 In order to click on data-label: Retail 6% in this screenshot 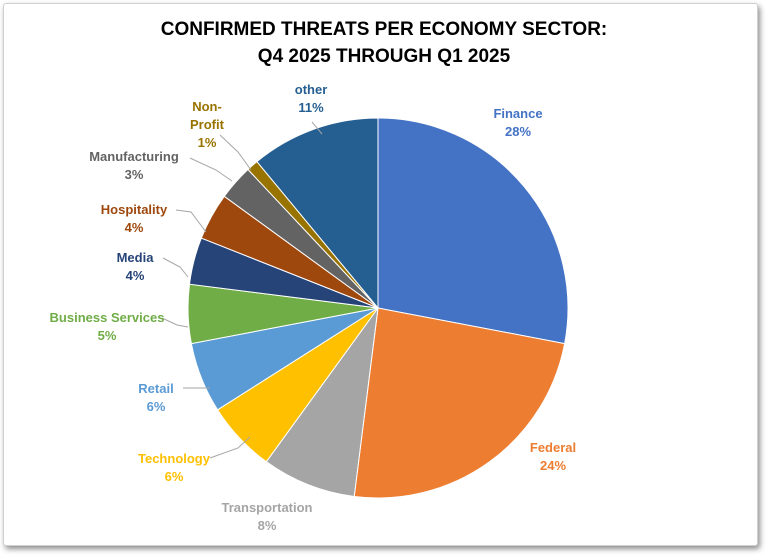, I will do `click(155, 397)`.